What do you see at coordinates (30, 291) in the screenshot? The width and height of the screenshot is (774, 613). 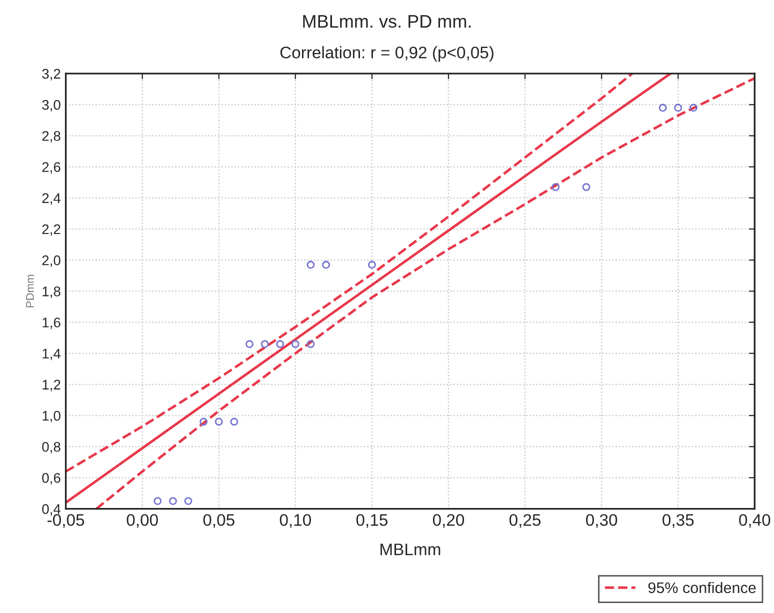 I see `y-axis-title: PDmm` at bounding box center [30, 291].